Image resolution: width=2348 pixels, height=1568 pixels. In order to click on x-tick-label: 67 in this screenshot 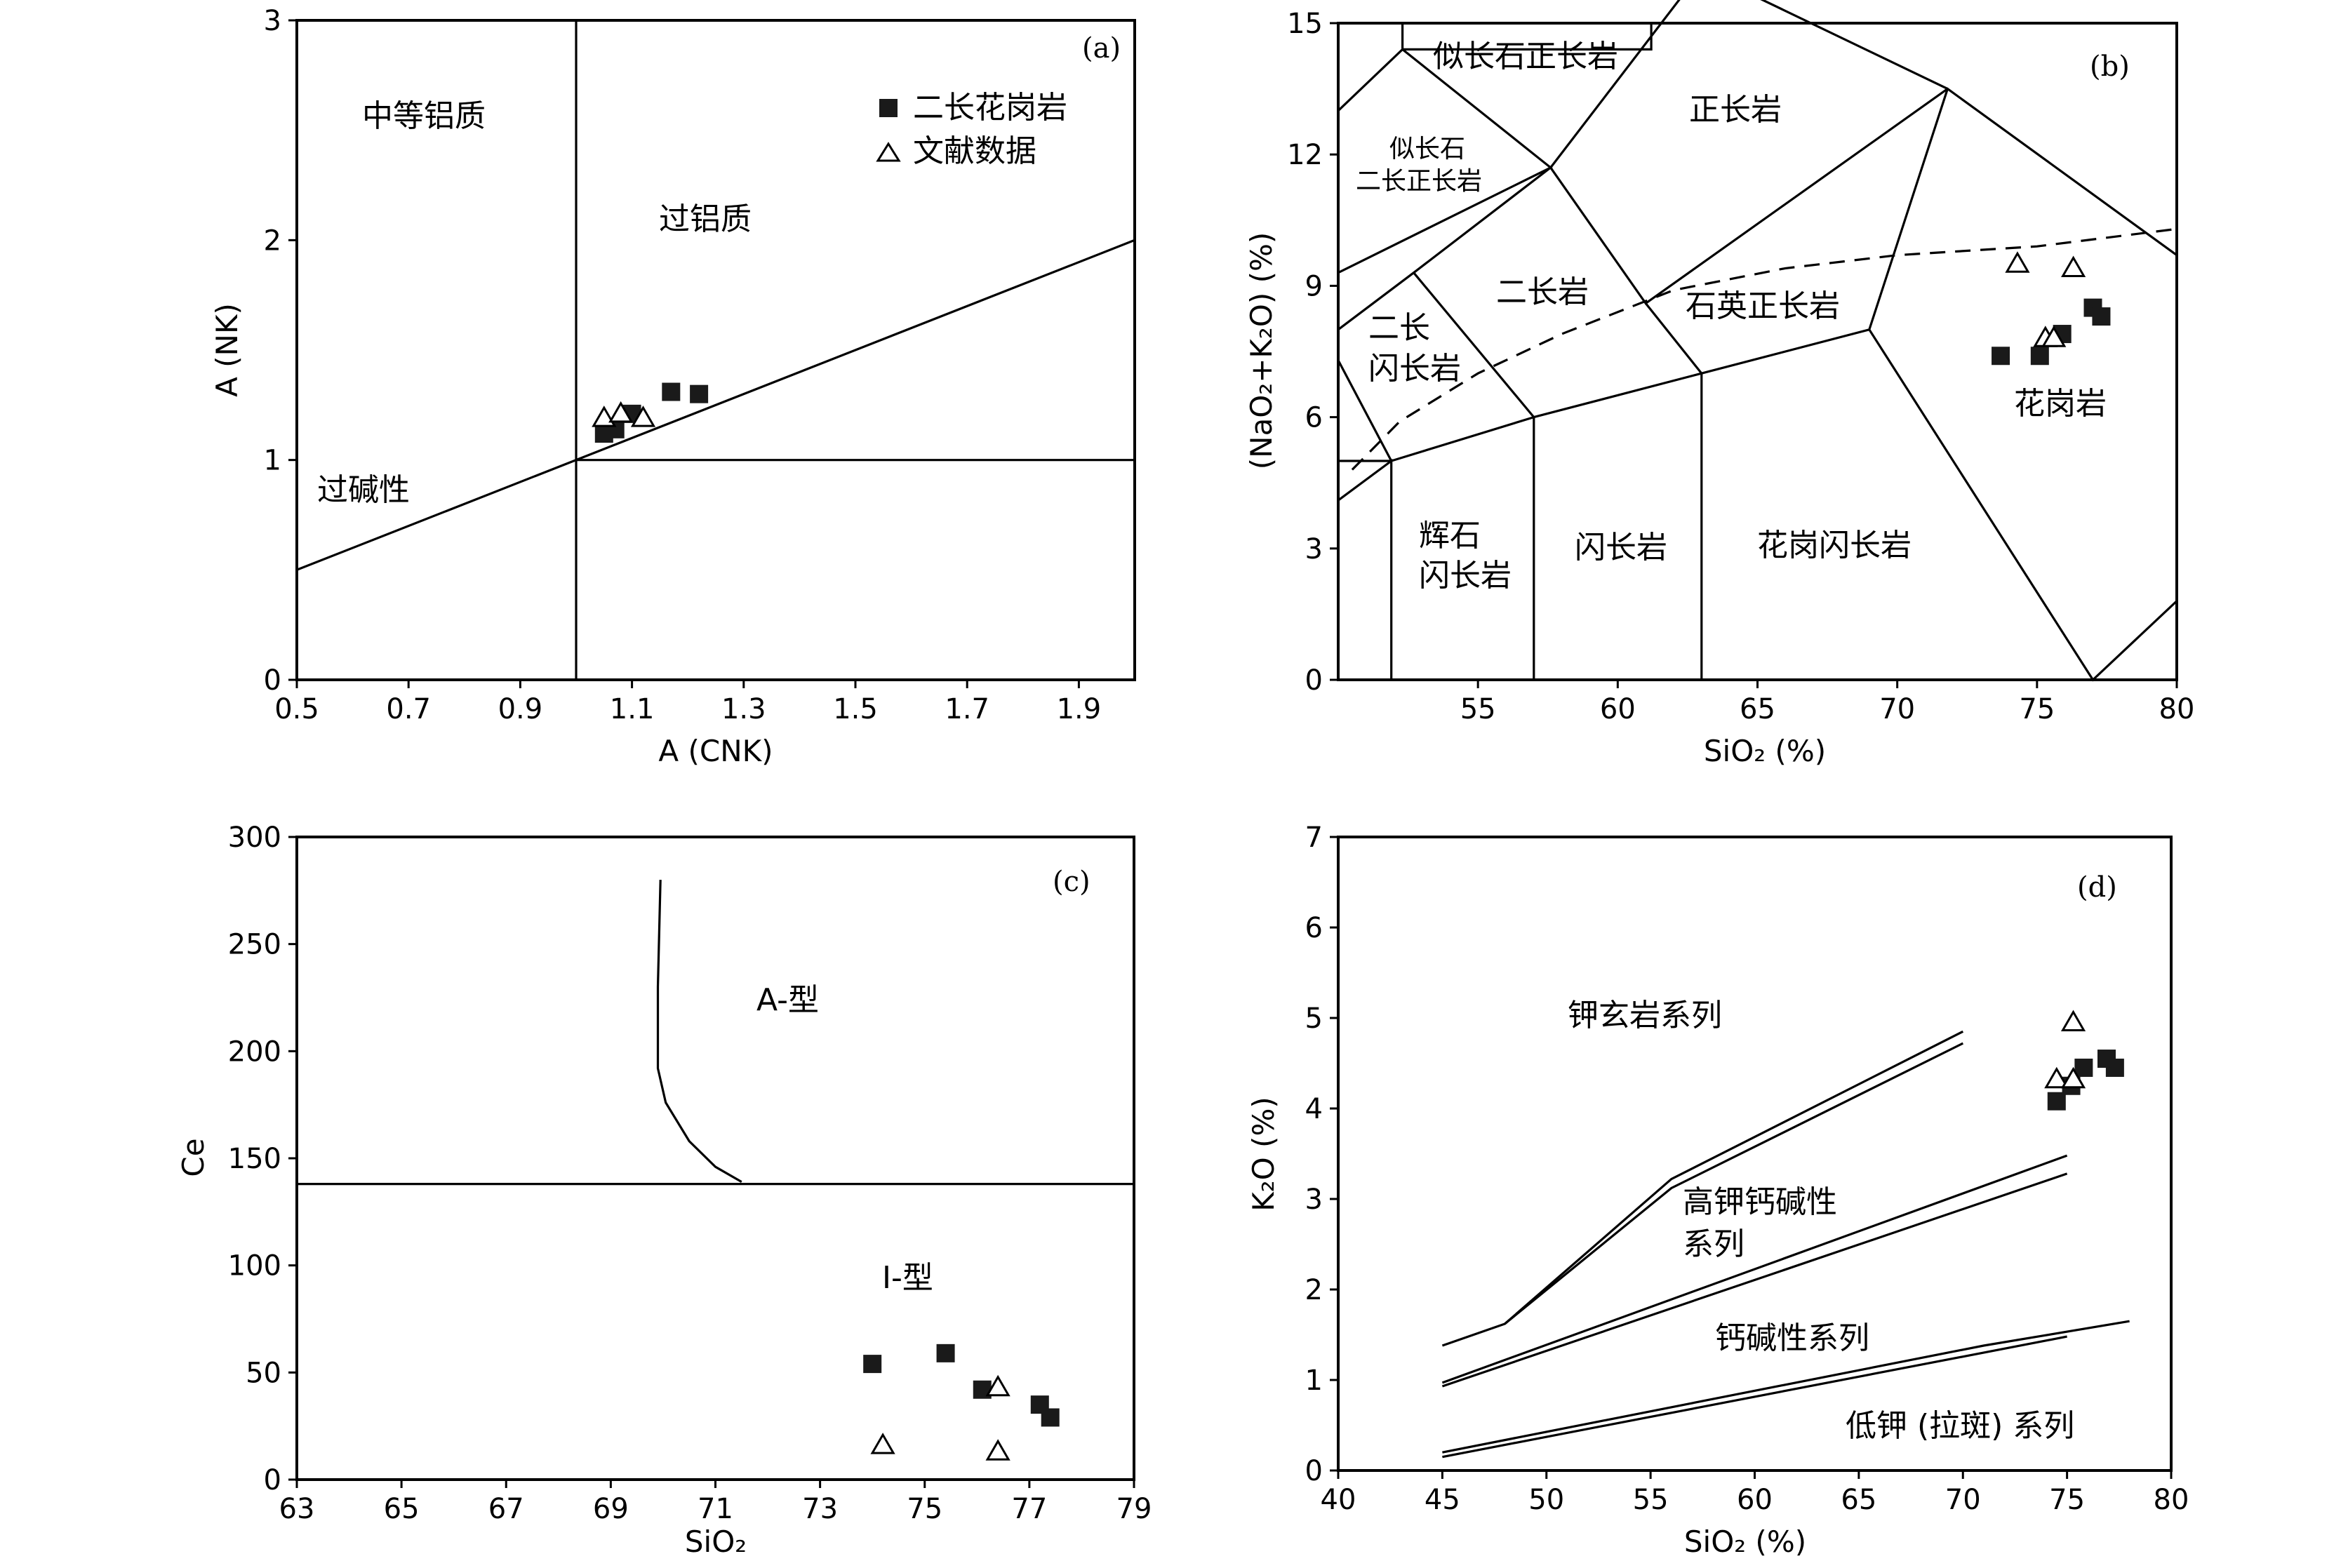, I will do `click(506, 1509)`.